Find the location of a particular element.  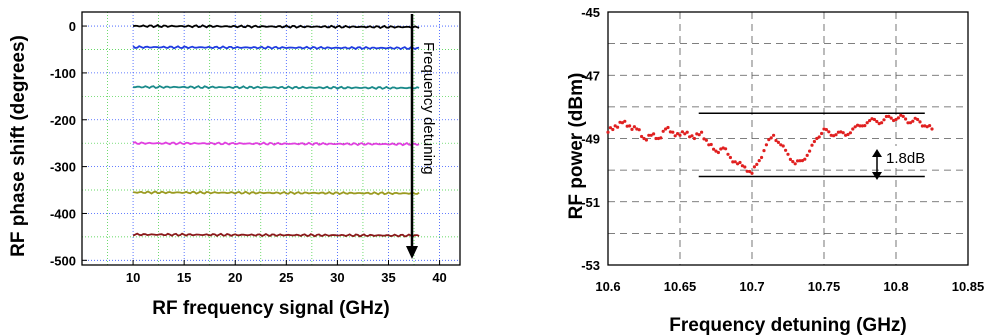

power-y-tick-label: -47 is located at coordinates (590, 75).